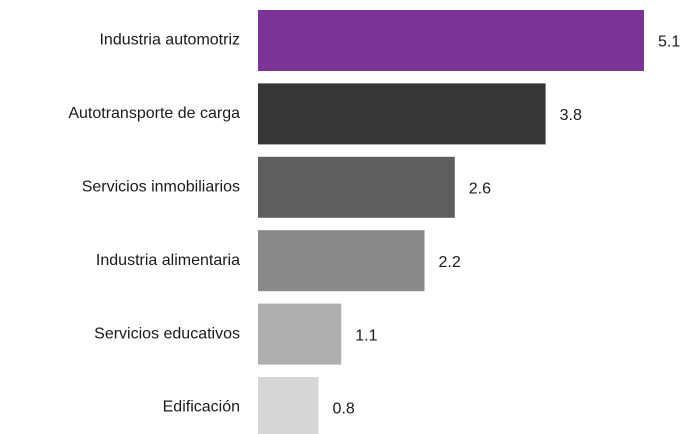  What do you see at coordinates (161, 187) in the screenshot?
I see `category-label: Servicios inmobiliarios` at bounding box center [161, 187].